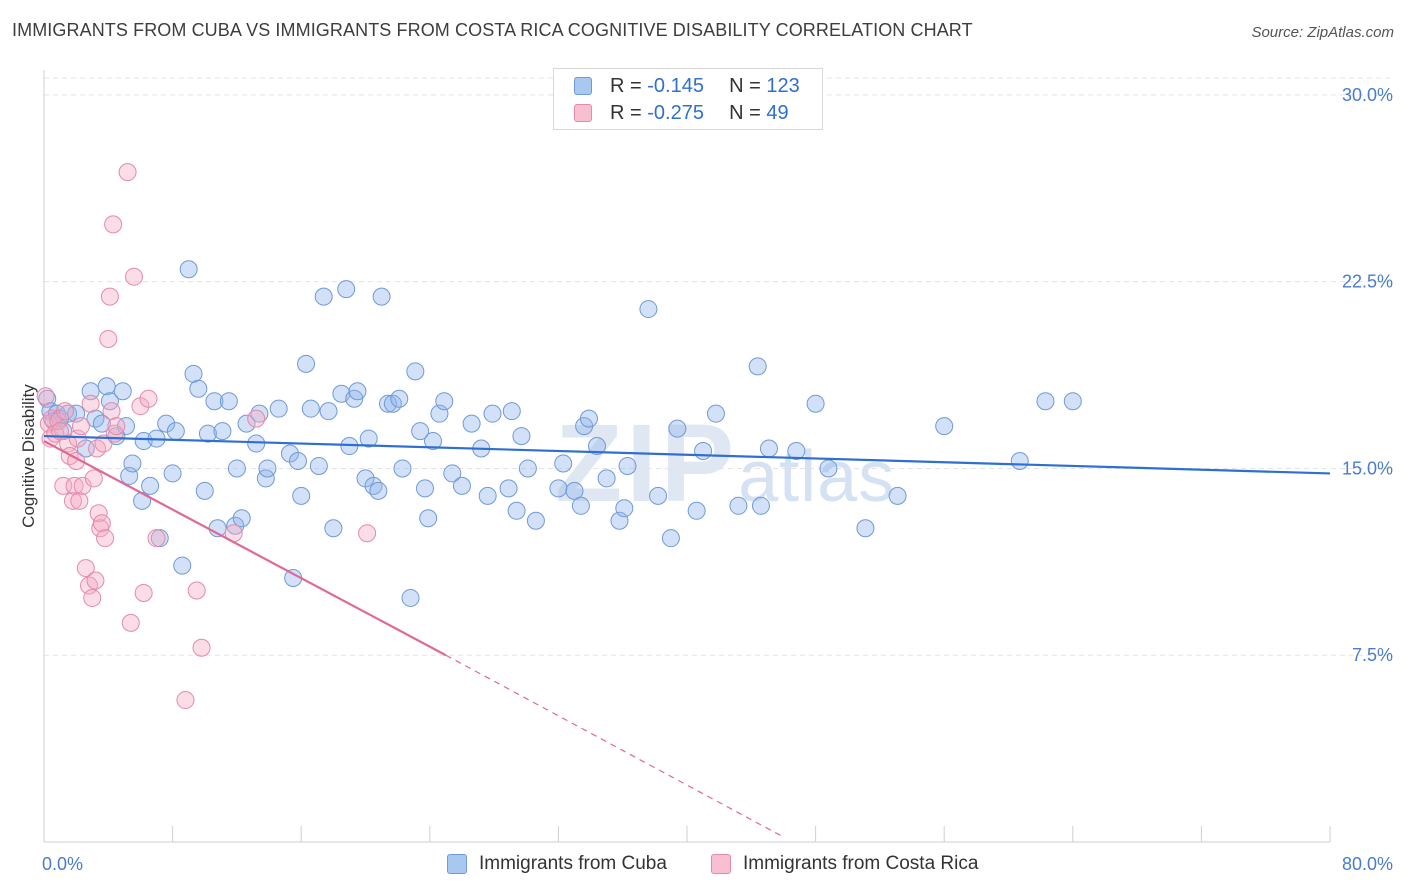 This screenshot has width=1406, height=892. Describe the element at coordinates (783, 86) in the screenshot. I see `legend-n-value: 123` at that location.